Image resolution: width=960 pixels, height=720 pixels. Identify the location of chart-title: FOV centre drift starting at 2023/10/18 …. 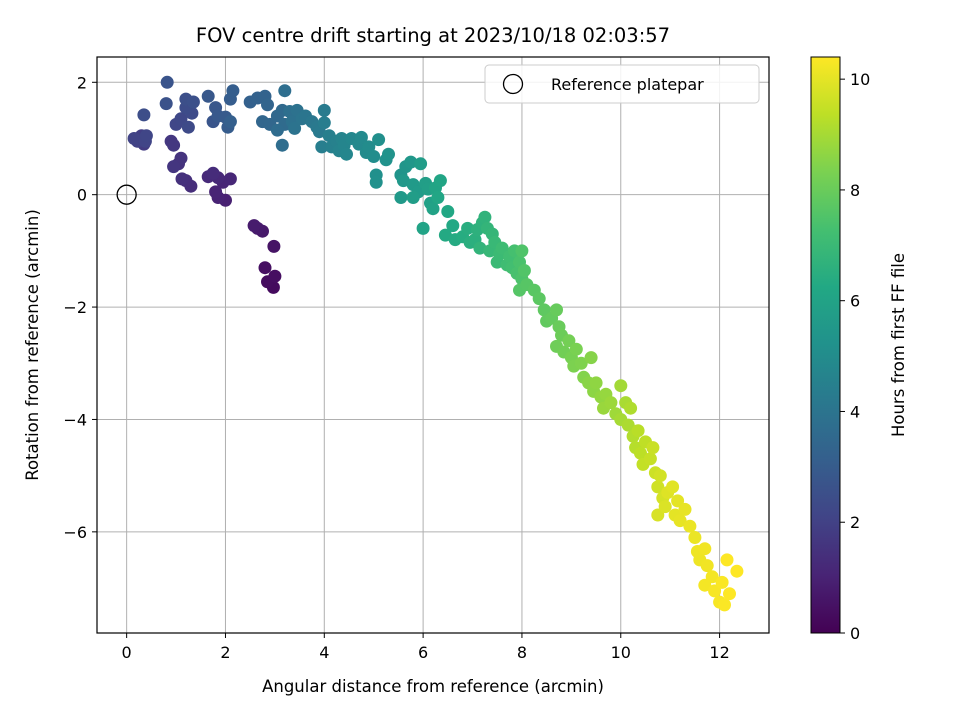
(433, 35).